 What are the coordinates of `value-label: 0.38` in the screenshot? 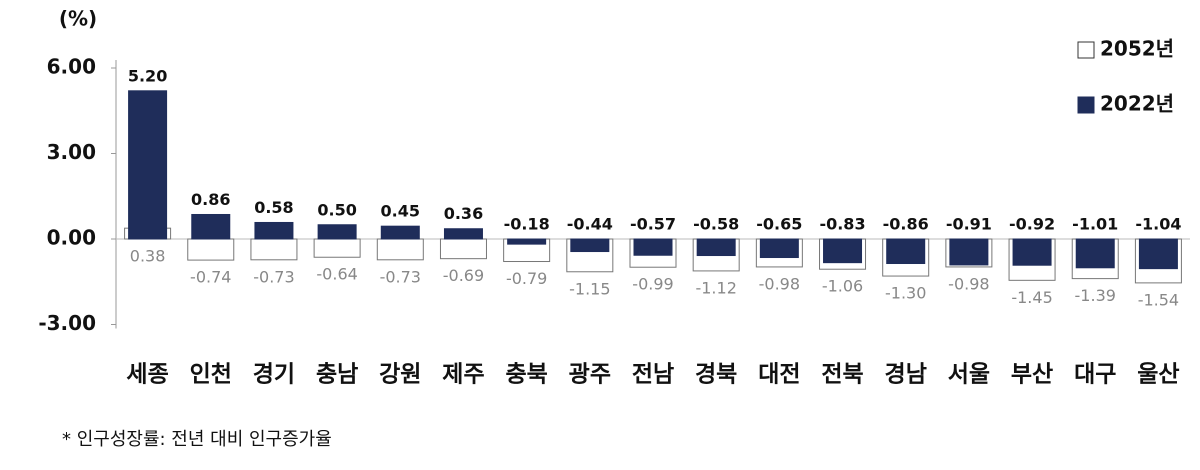 It's located at (148, 256).